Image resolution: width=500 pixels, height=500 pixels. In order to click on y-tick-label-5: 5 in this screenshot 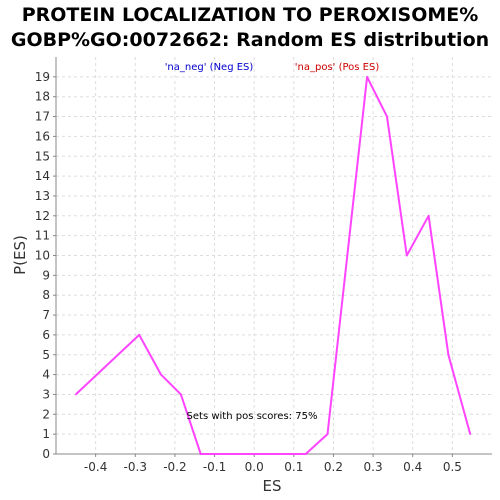, I will do `click(46, 355)`.